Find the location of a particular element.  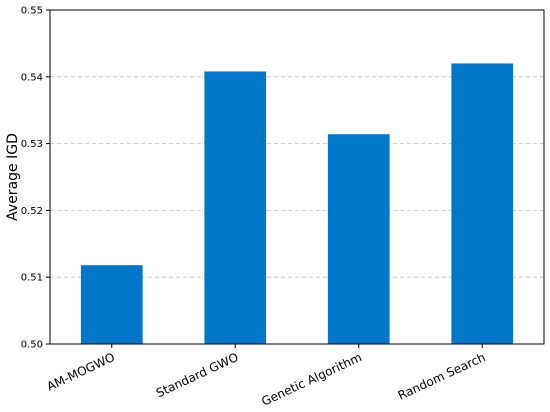

y-tick-label: 0.52 is located at coordinates (32, 211).